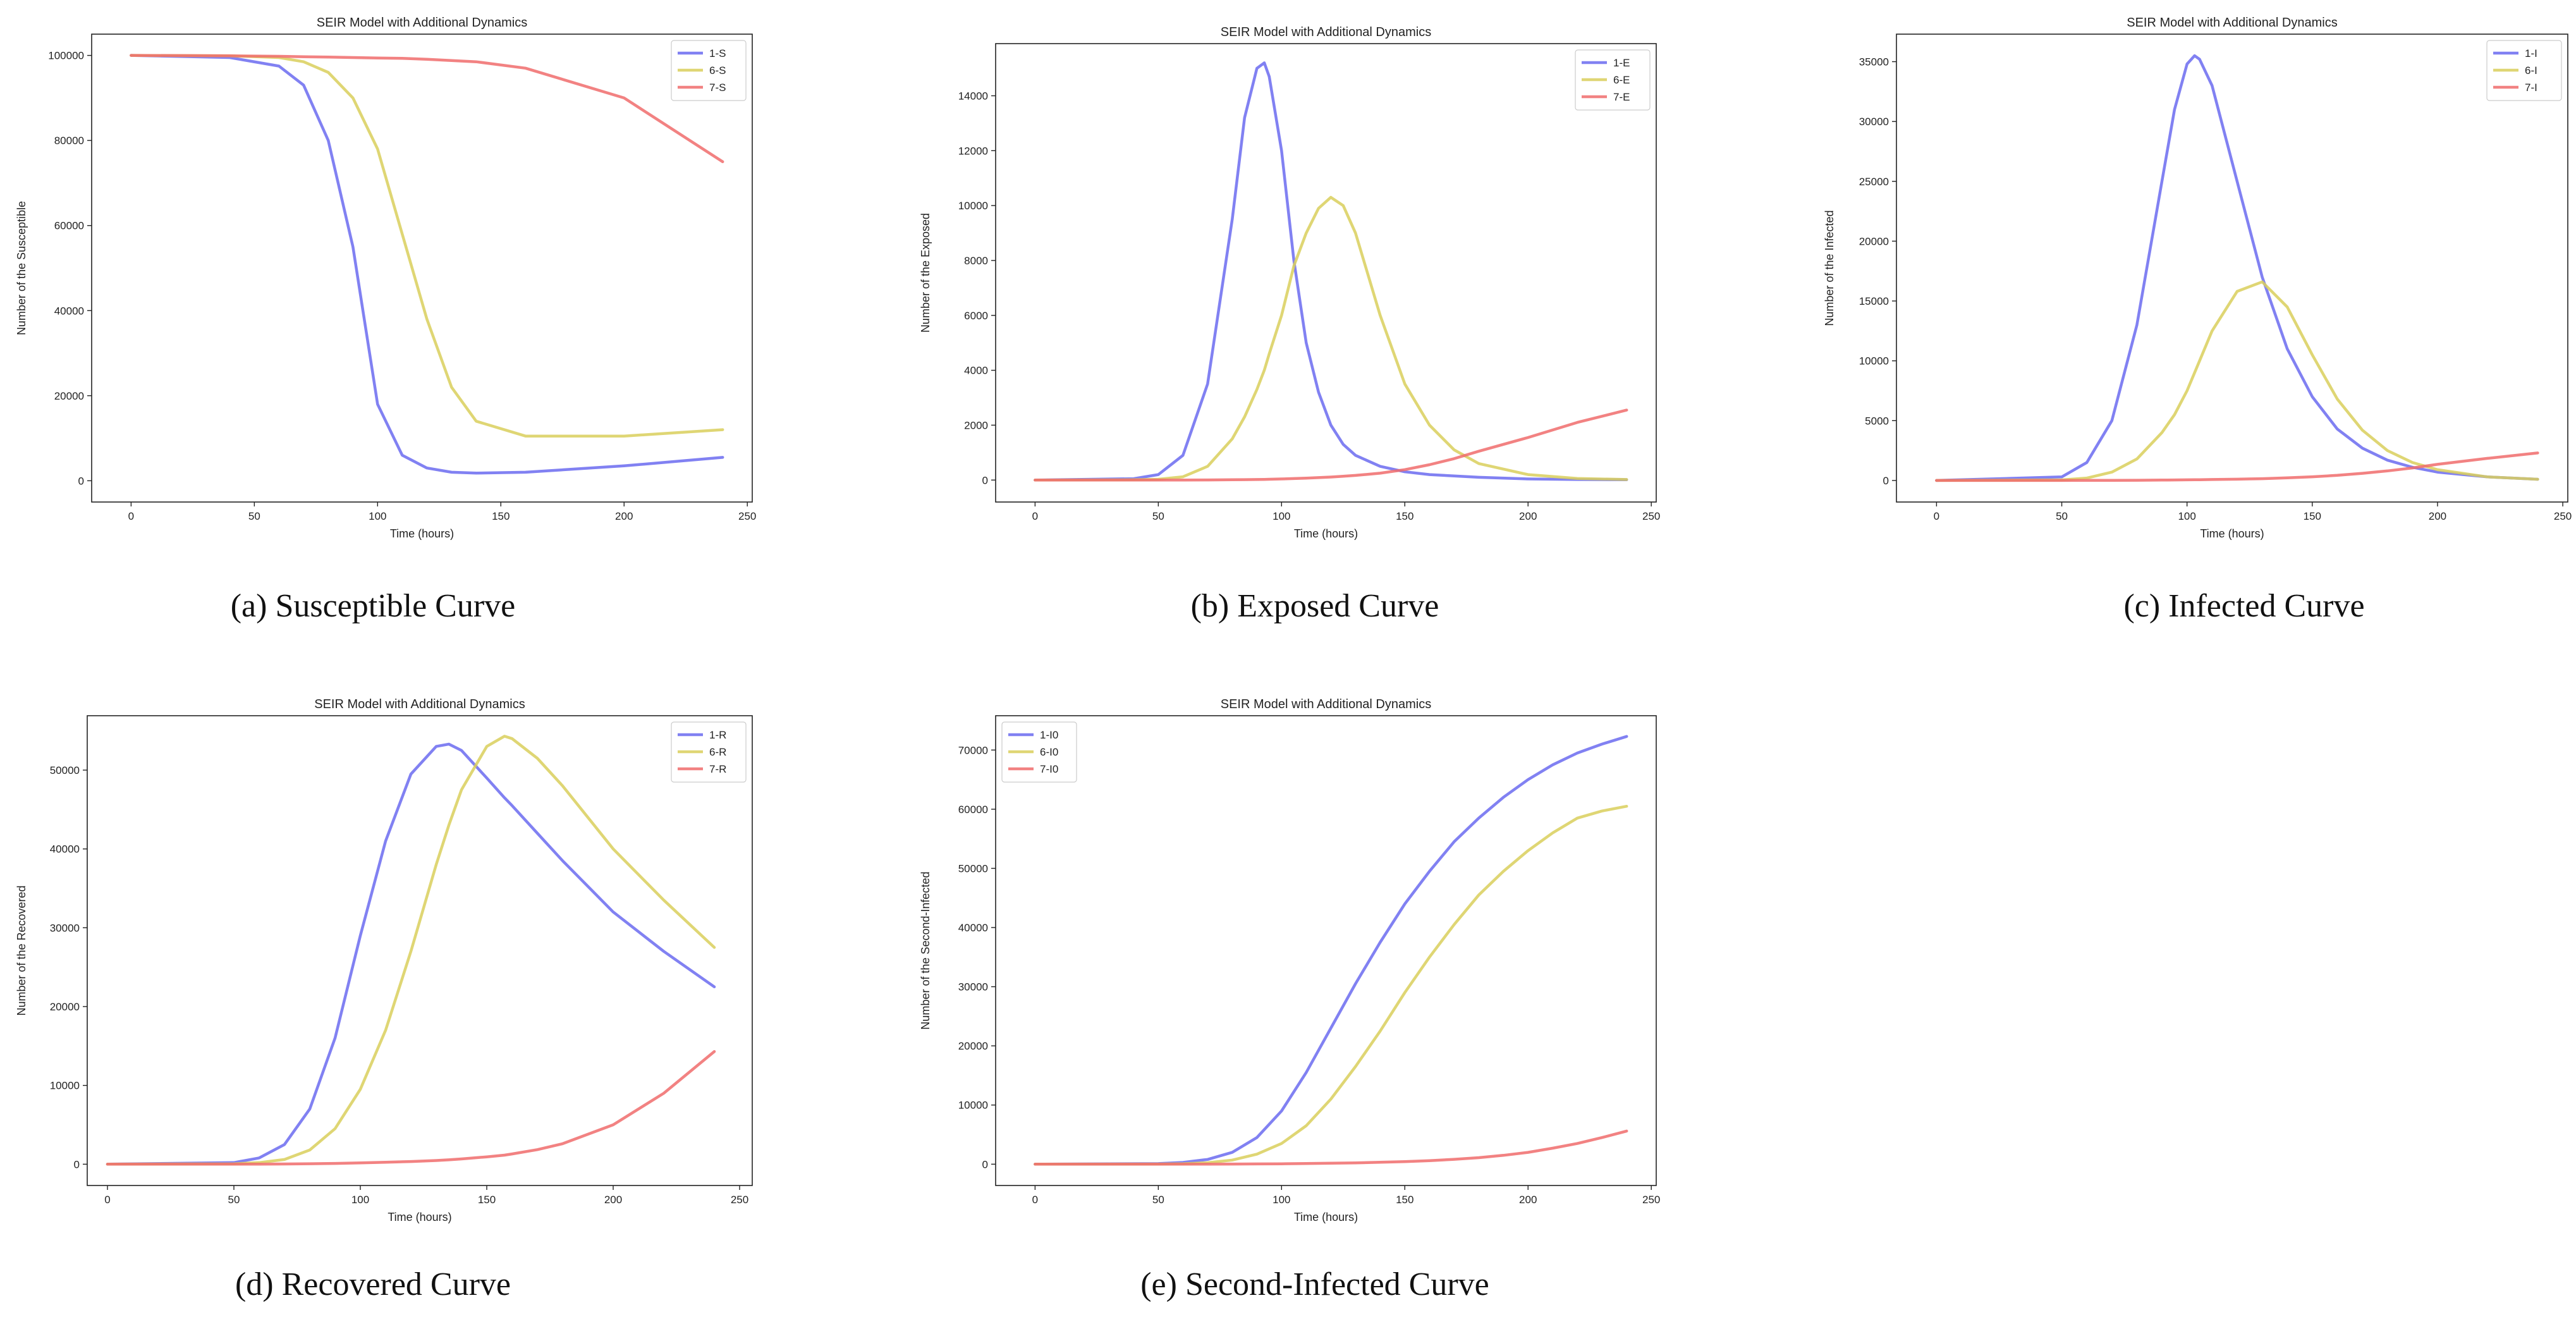 Image resolution: width=2576 pixels, height=1317 pixels. Describe the element at coordinates (976, 425) in the screenshot. I see `y-tick-label: 2000` at that location.